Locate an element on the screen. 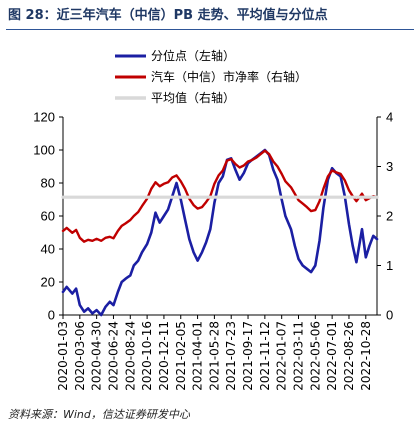 The image size is (420, 442). figure-title: 图 28：近三年汽车（中信）PB 走势、平均值与分位点 is located at coordinates (168, 15).